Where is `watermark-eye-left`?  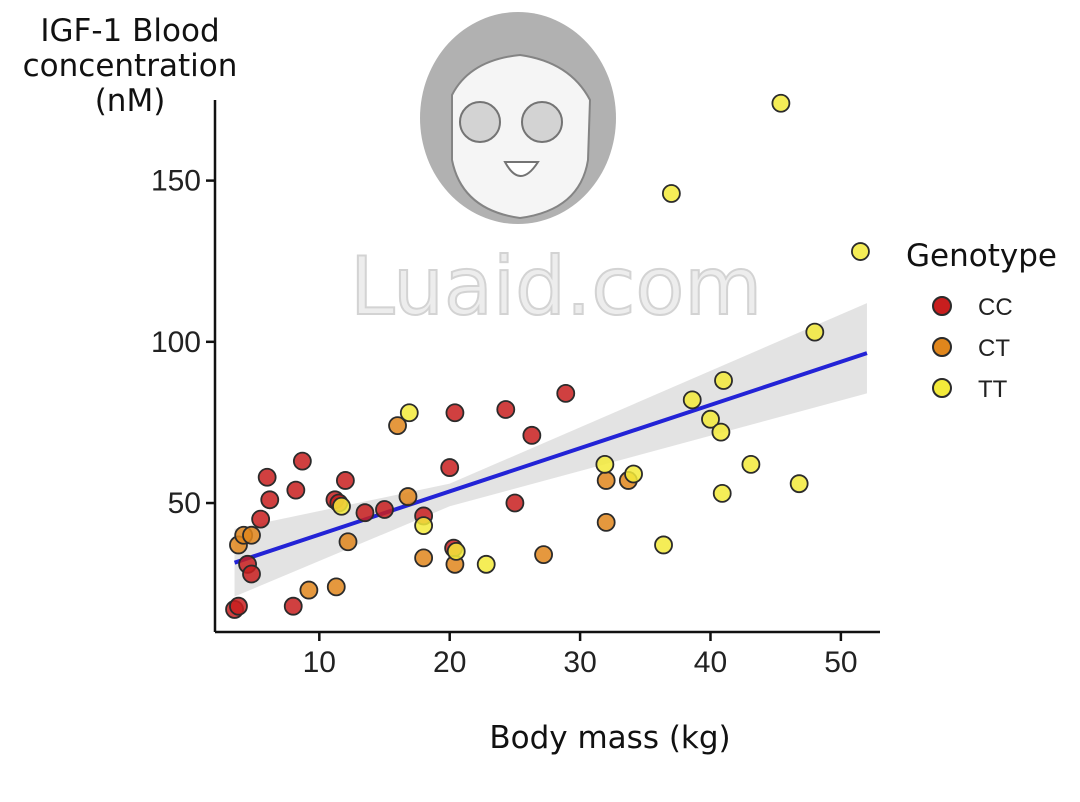
watermark-eye-left is located at coordinates (480, 122).